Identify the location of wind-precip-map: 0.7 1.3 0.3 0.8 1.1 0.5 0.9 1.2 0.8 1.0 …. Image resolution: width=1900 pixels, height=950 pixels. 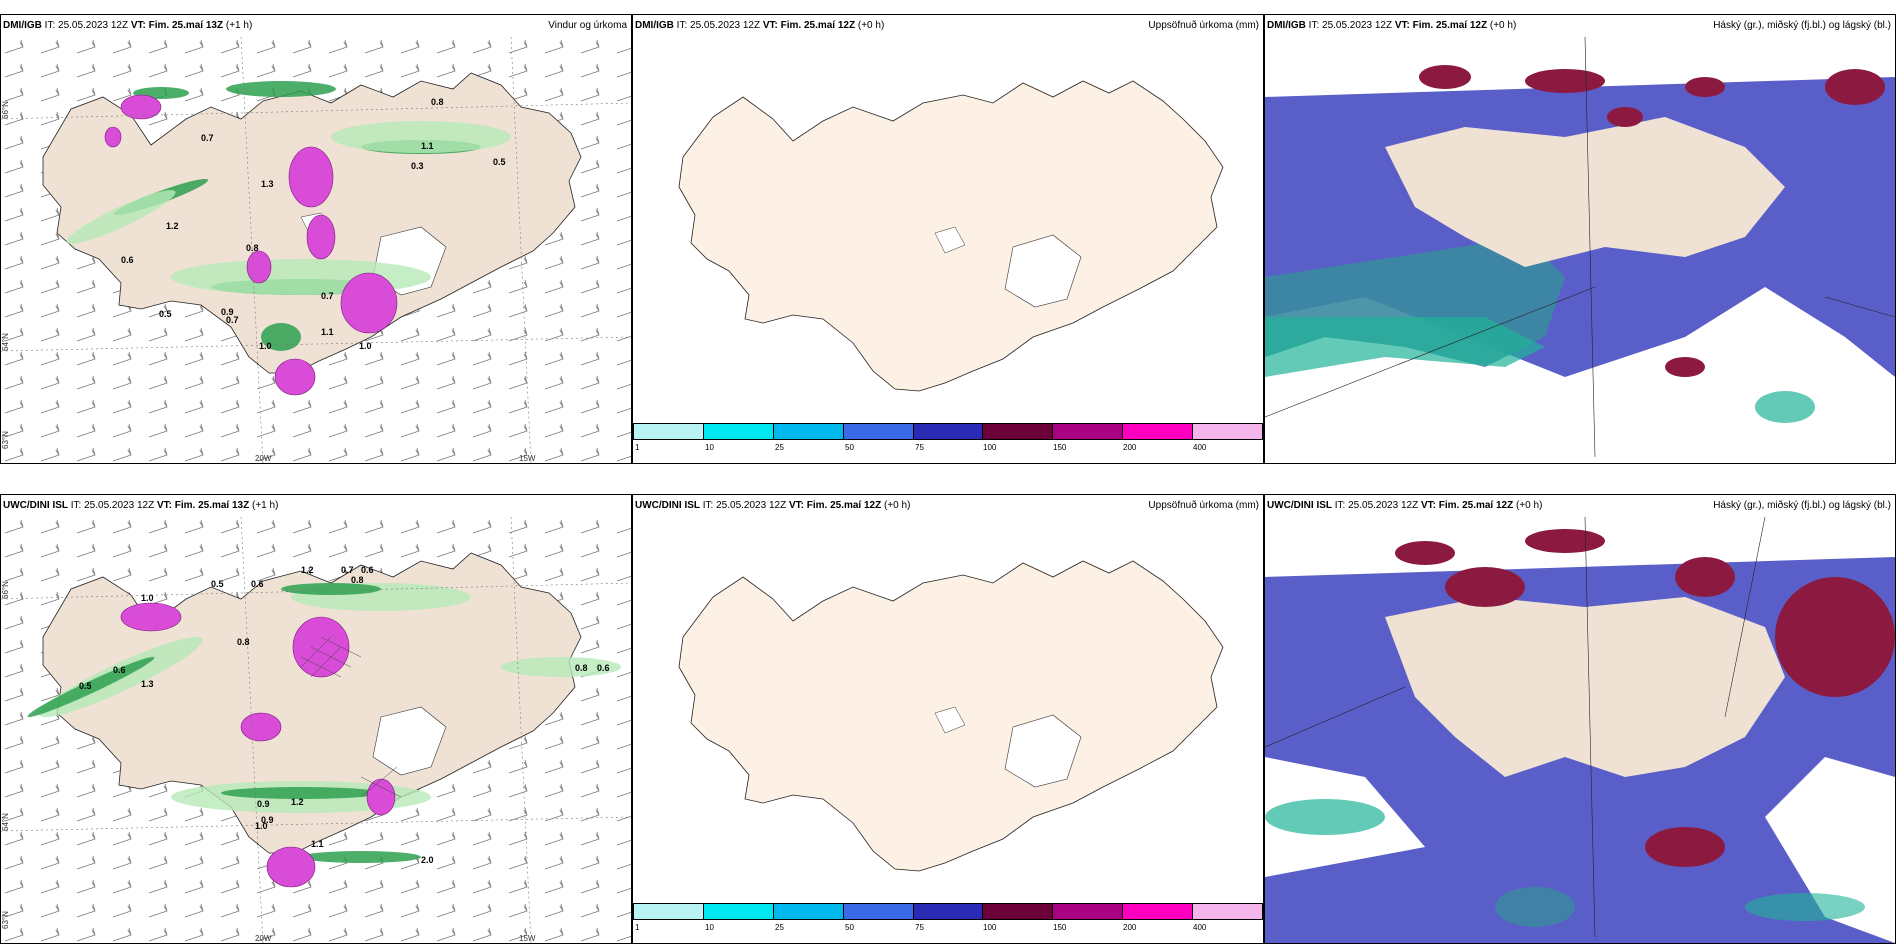
(316, 250).